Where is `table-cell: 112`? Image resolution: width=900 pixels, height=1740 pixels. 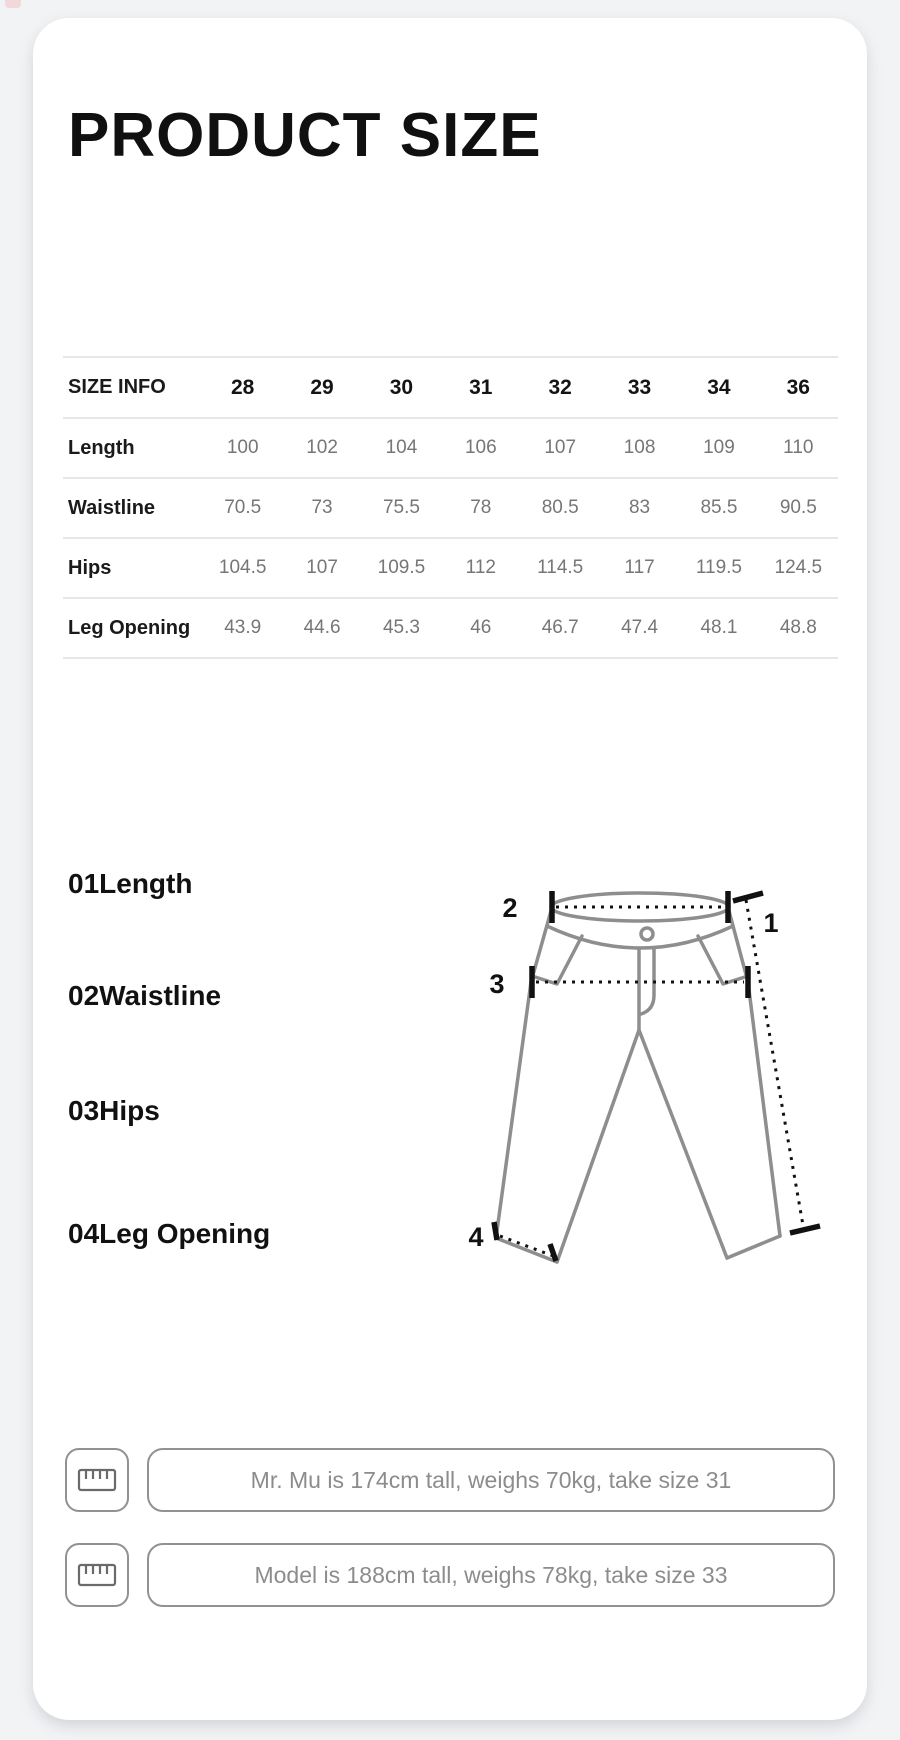
table-cell: 112 is located at coordinates (480, 567).